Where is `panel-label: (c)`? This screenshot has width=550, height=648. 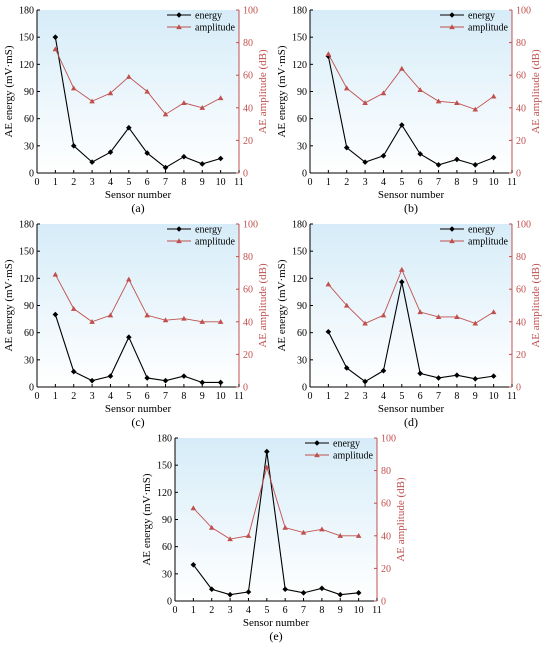 panel-label: (c) is located at coordinates (137, 422).